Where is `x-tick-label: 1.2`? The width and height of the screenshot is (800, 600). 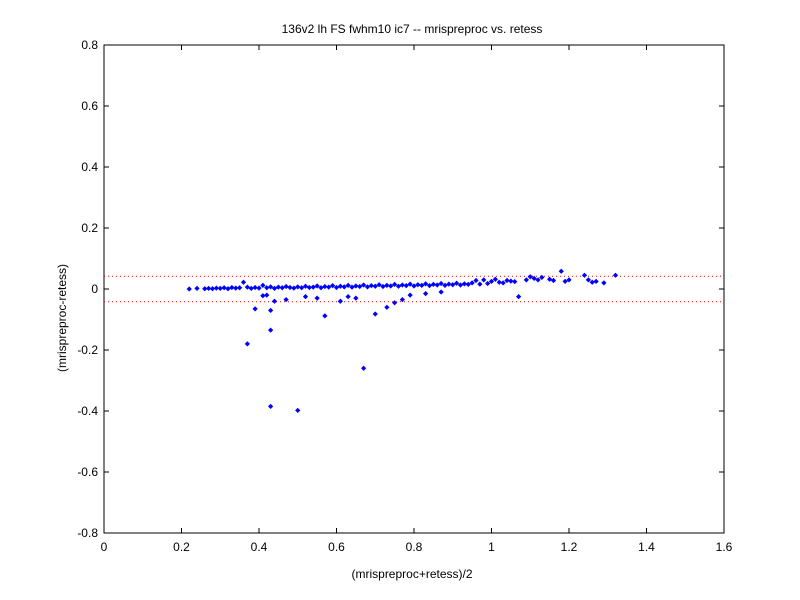 x-tick-label: 1.2 is located at coordinates (569, 547).